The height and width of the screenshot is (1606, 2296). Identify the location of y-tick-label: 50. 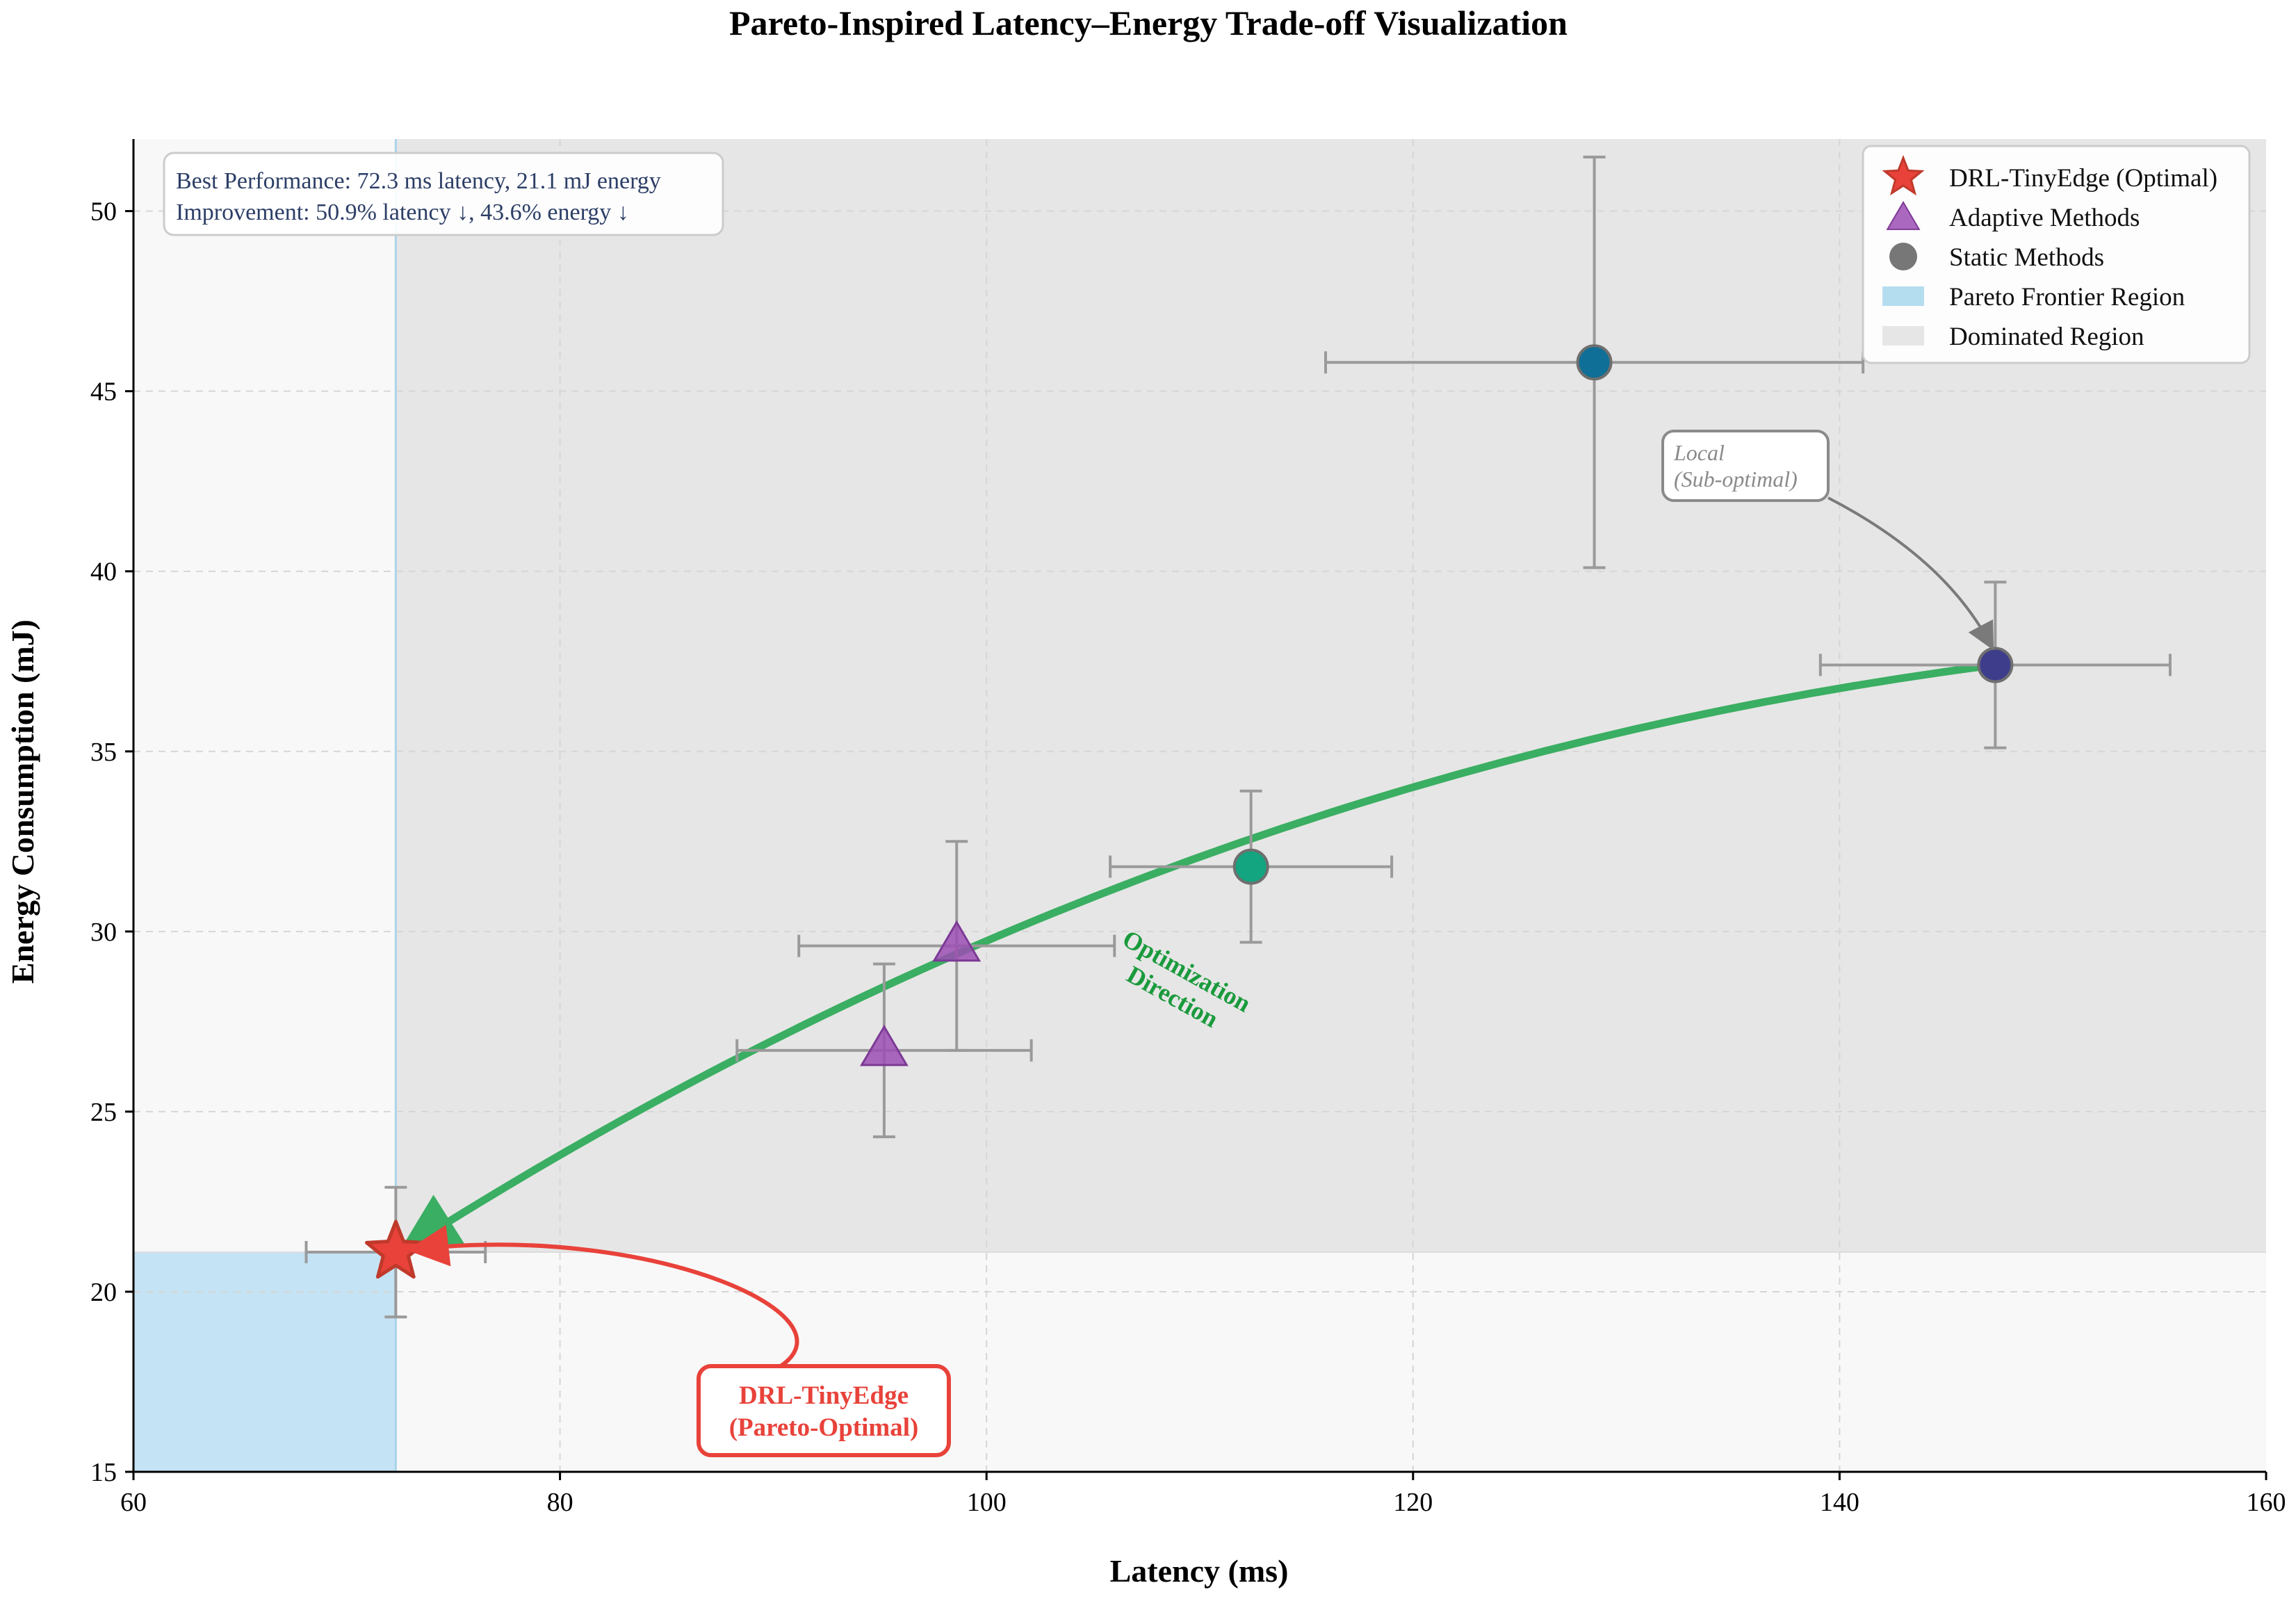
(103, 212).